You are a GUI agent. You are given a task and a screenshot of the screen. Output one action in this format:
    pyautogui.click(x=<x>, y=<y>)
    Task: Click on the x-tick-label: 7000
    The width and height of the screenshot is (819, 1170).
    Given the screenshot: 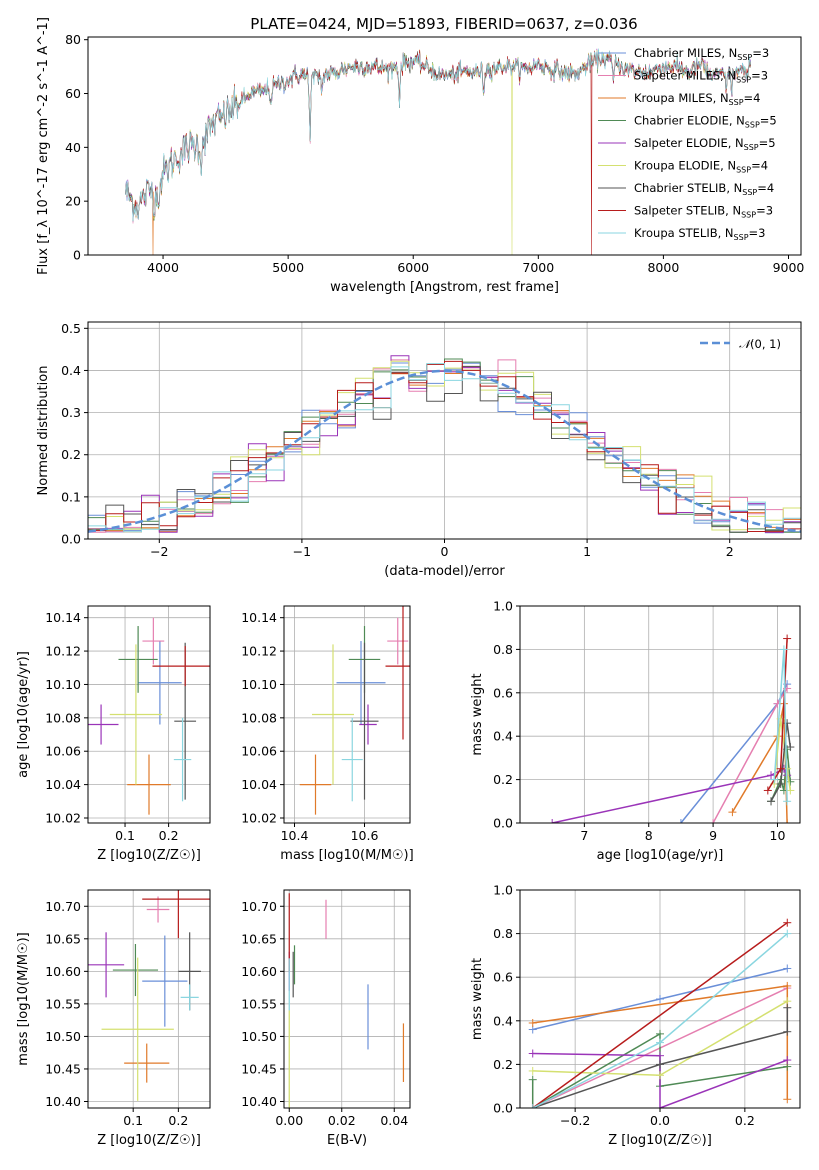 What is the action you would take?
    pyautogui.click(x=538, y=267)
    